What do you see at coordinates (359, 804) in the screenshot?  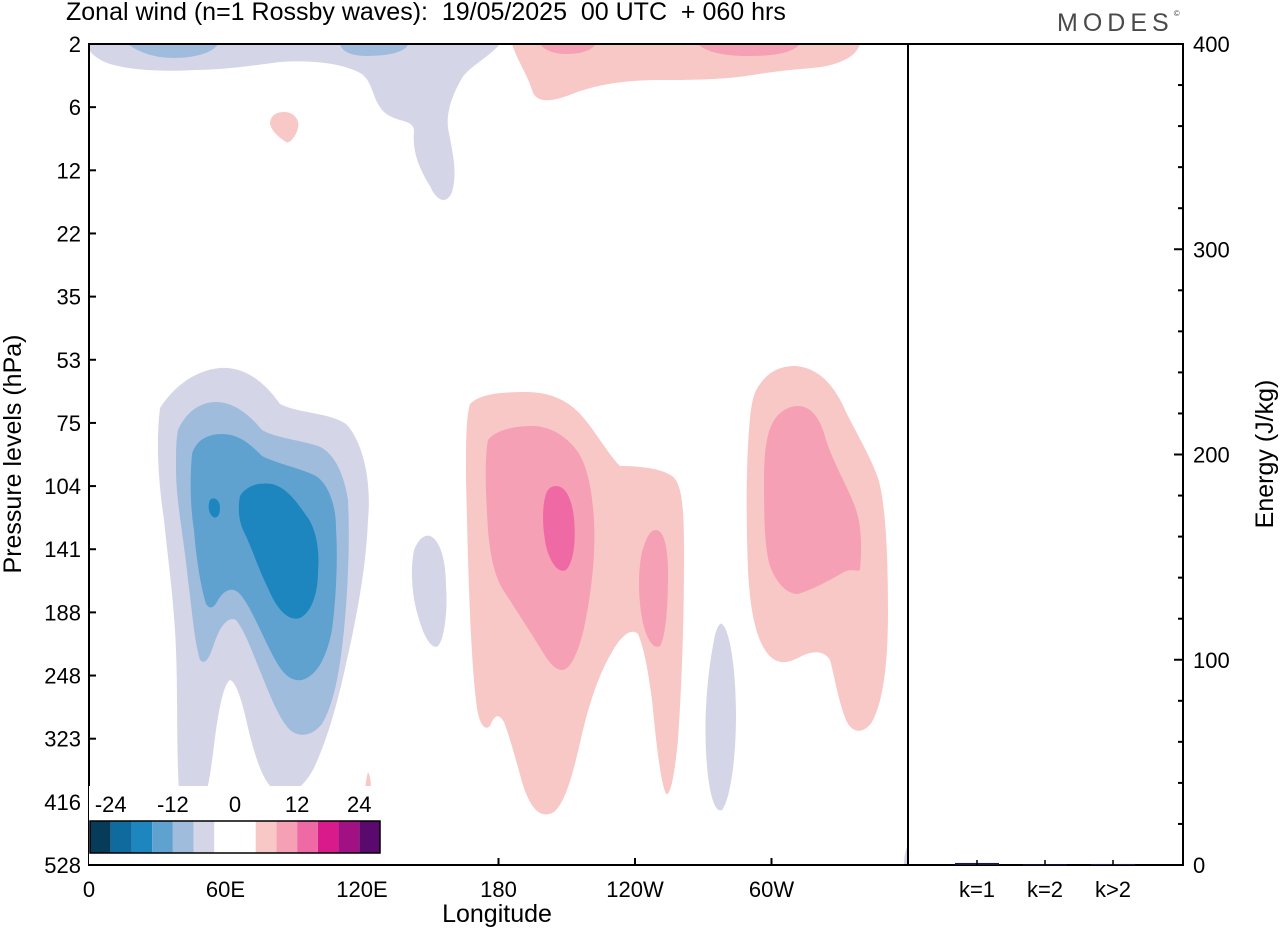 I see `colorbar-label: 24` at bounding box center [359, 804].